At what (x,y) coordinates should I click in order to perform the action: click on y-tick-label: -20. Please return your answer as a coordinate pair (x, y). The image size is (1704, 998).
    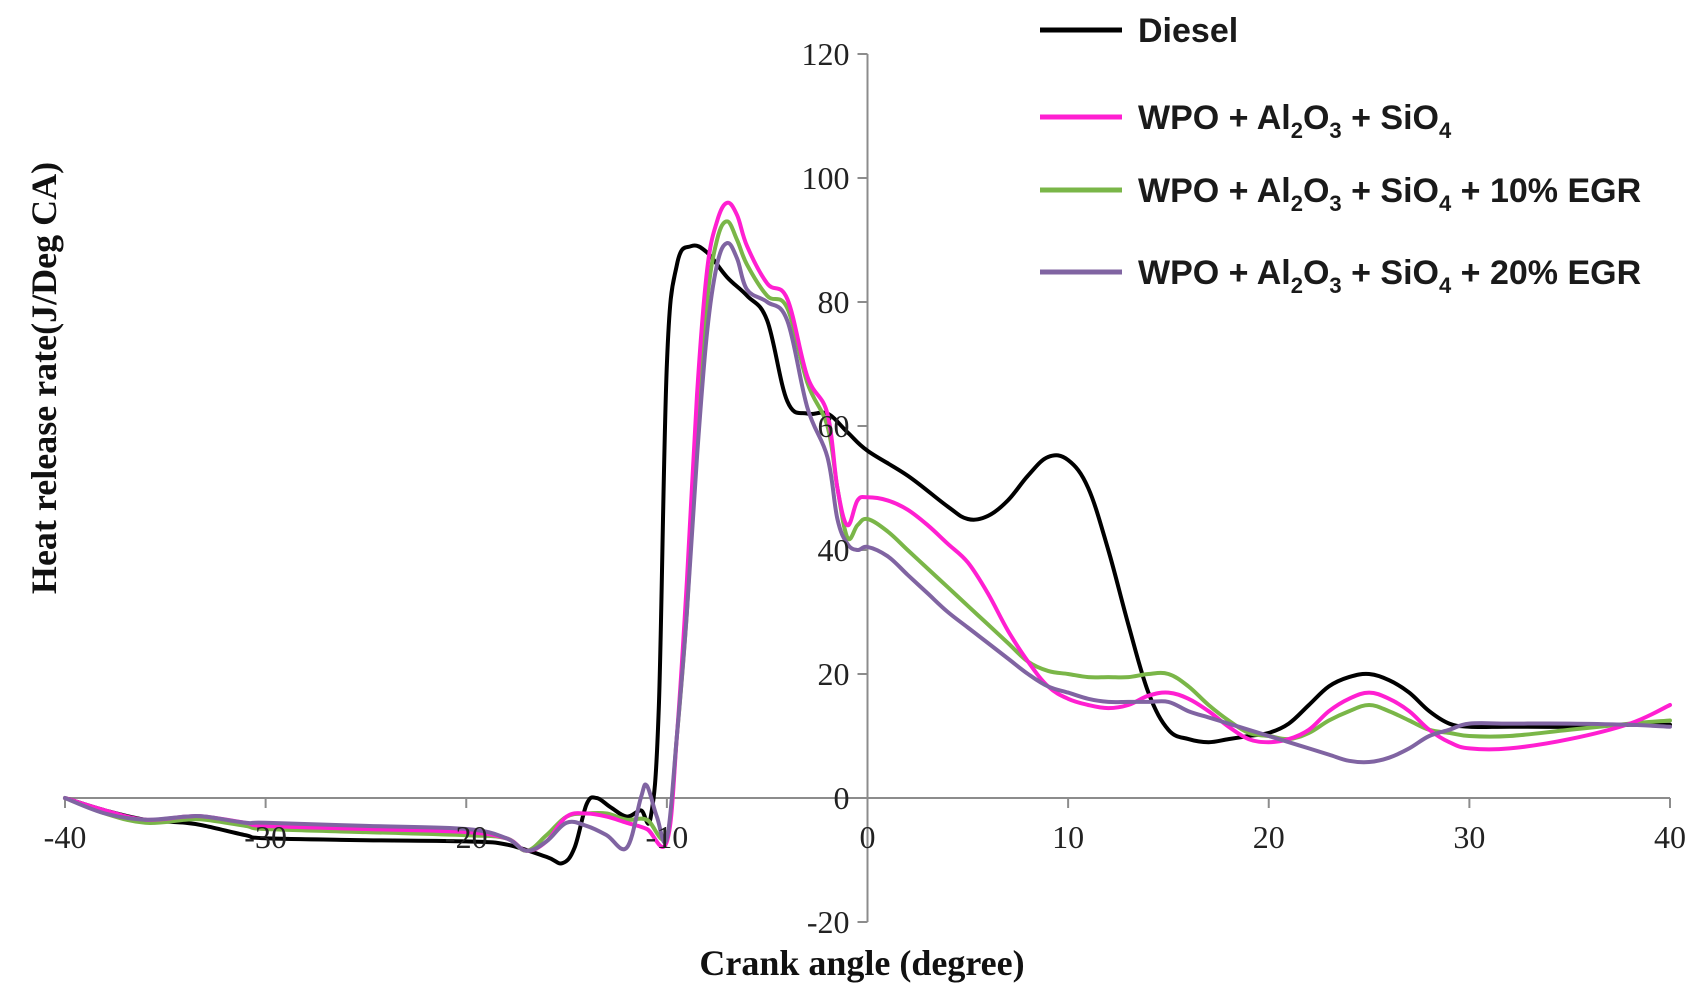
    Looking at the image, I should click on (828, 922).